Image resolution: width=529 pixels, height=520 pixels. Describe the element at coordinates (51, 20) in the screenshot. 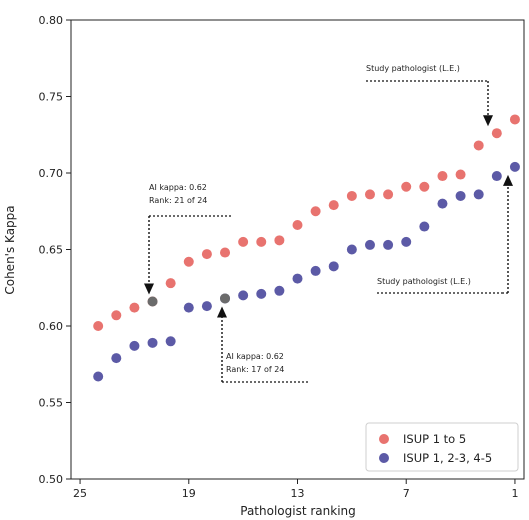

I see `y-tick-label: 0.80` at that location.